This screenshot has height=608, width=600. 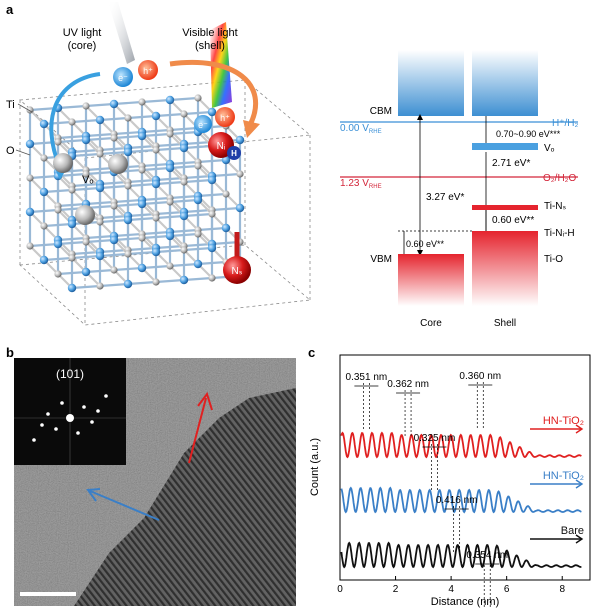 I want to click on vo-level, so click(x=505, y=146).